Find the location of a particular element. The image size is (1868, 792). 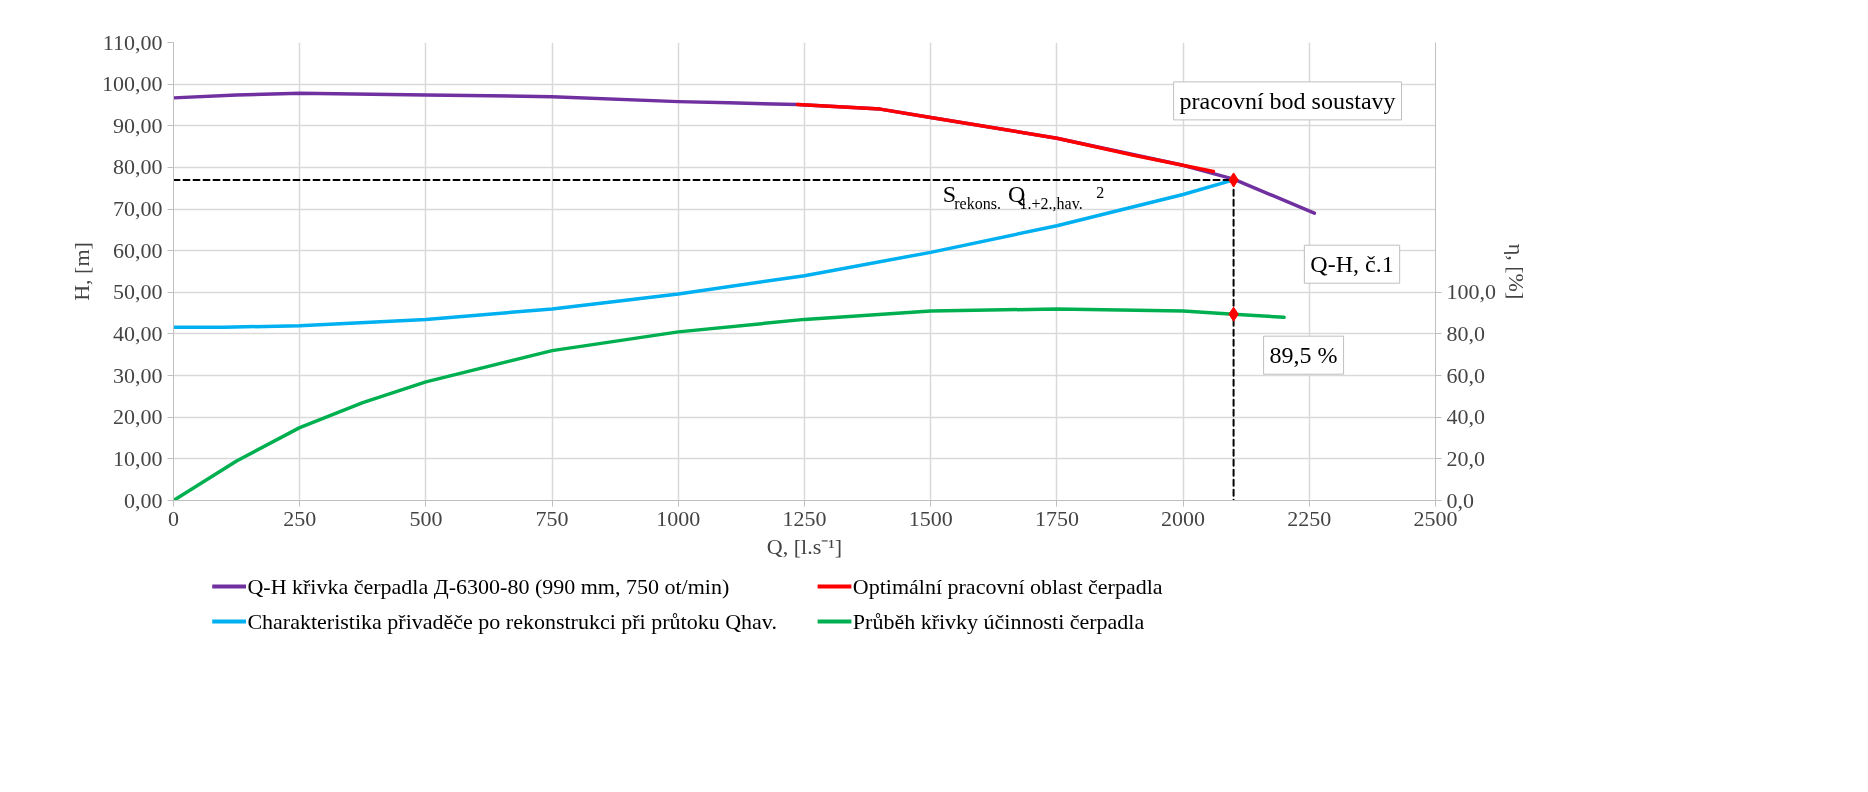

x-tick-label: 750 is located at coordinates (552, 518).